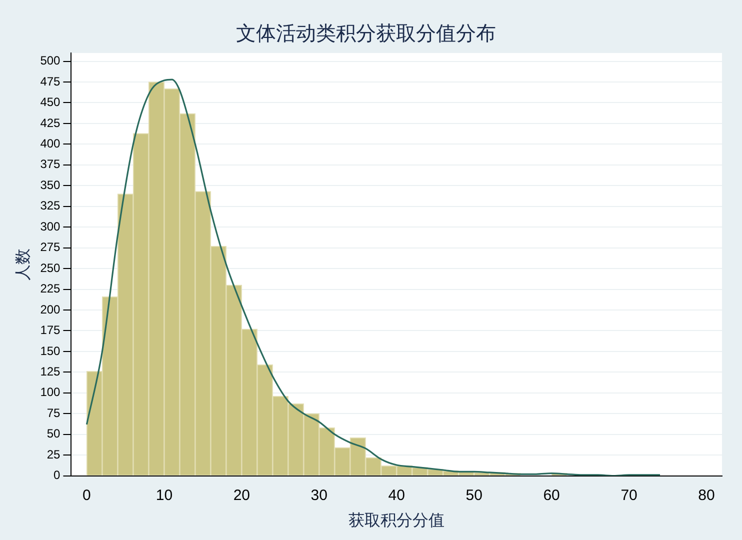 Image resolution: width=742 pixels, height=540 pixels. Describe the element at coordinates (57, 475) in the screenshot. I see `y-tick-label: 0` at that location.